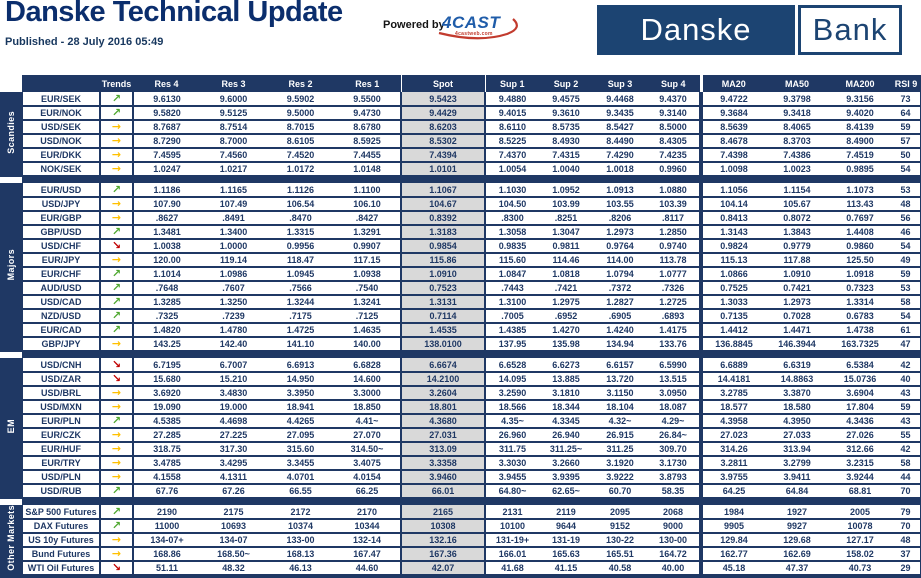  Describe the element at coordinates (367, 288) in the screenshot. I see `res1-cell: .7540` at that location.